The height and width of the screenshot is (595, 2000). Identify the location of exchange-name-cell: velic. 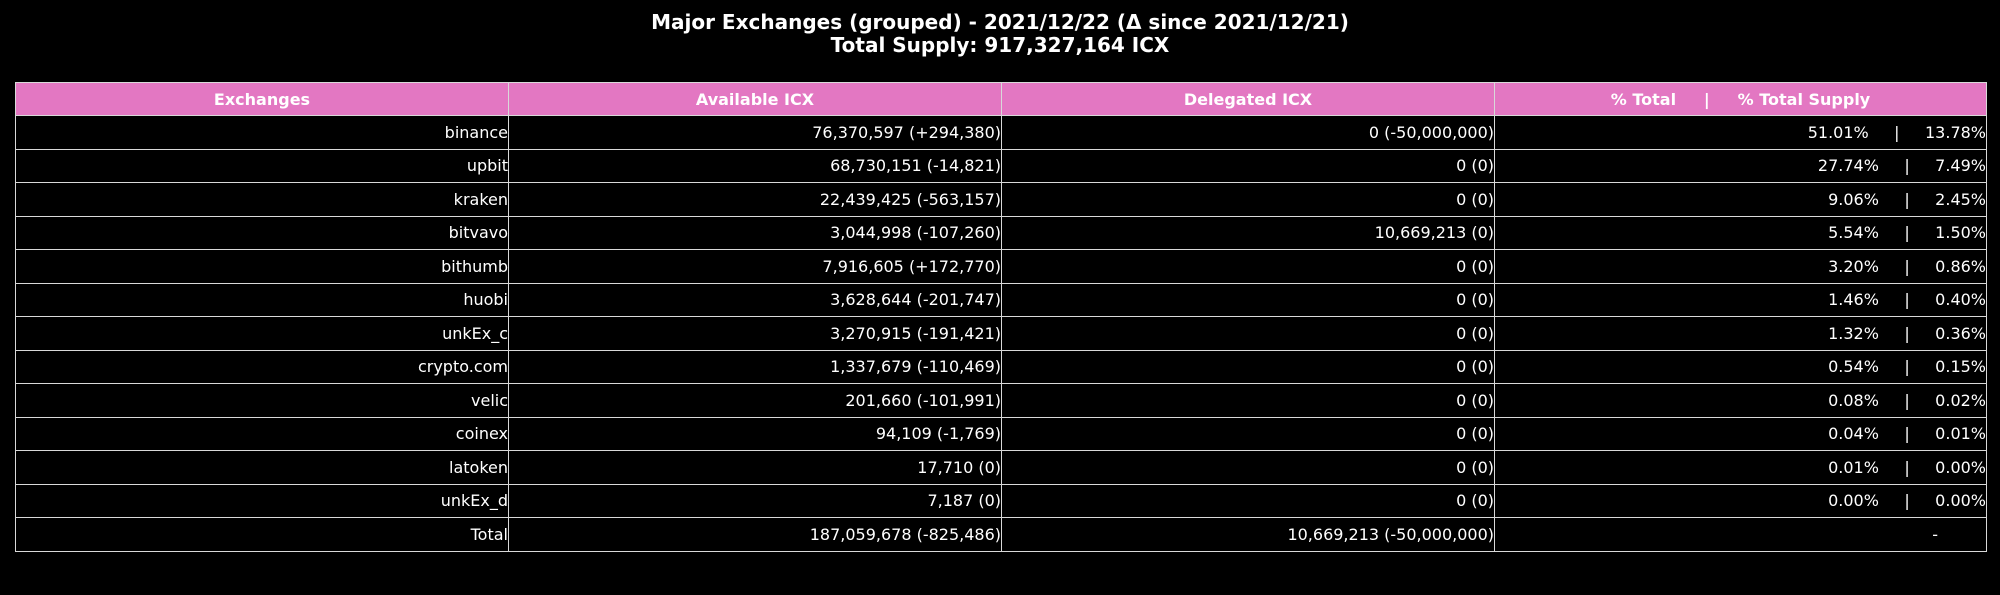
(262, 400).